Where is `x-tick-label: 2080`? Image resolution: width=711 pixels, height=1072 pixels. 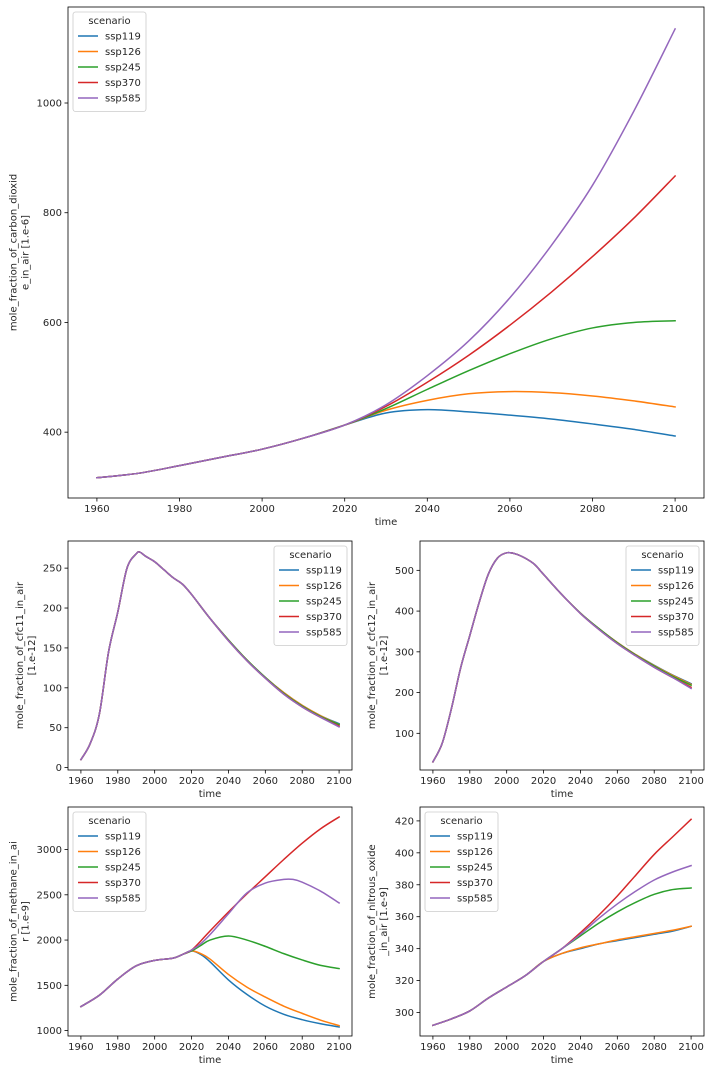
x-tick-label: 2080 is located at coordinates (653, 781).